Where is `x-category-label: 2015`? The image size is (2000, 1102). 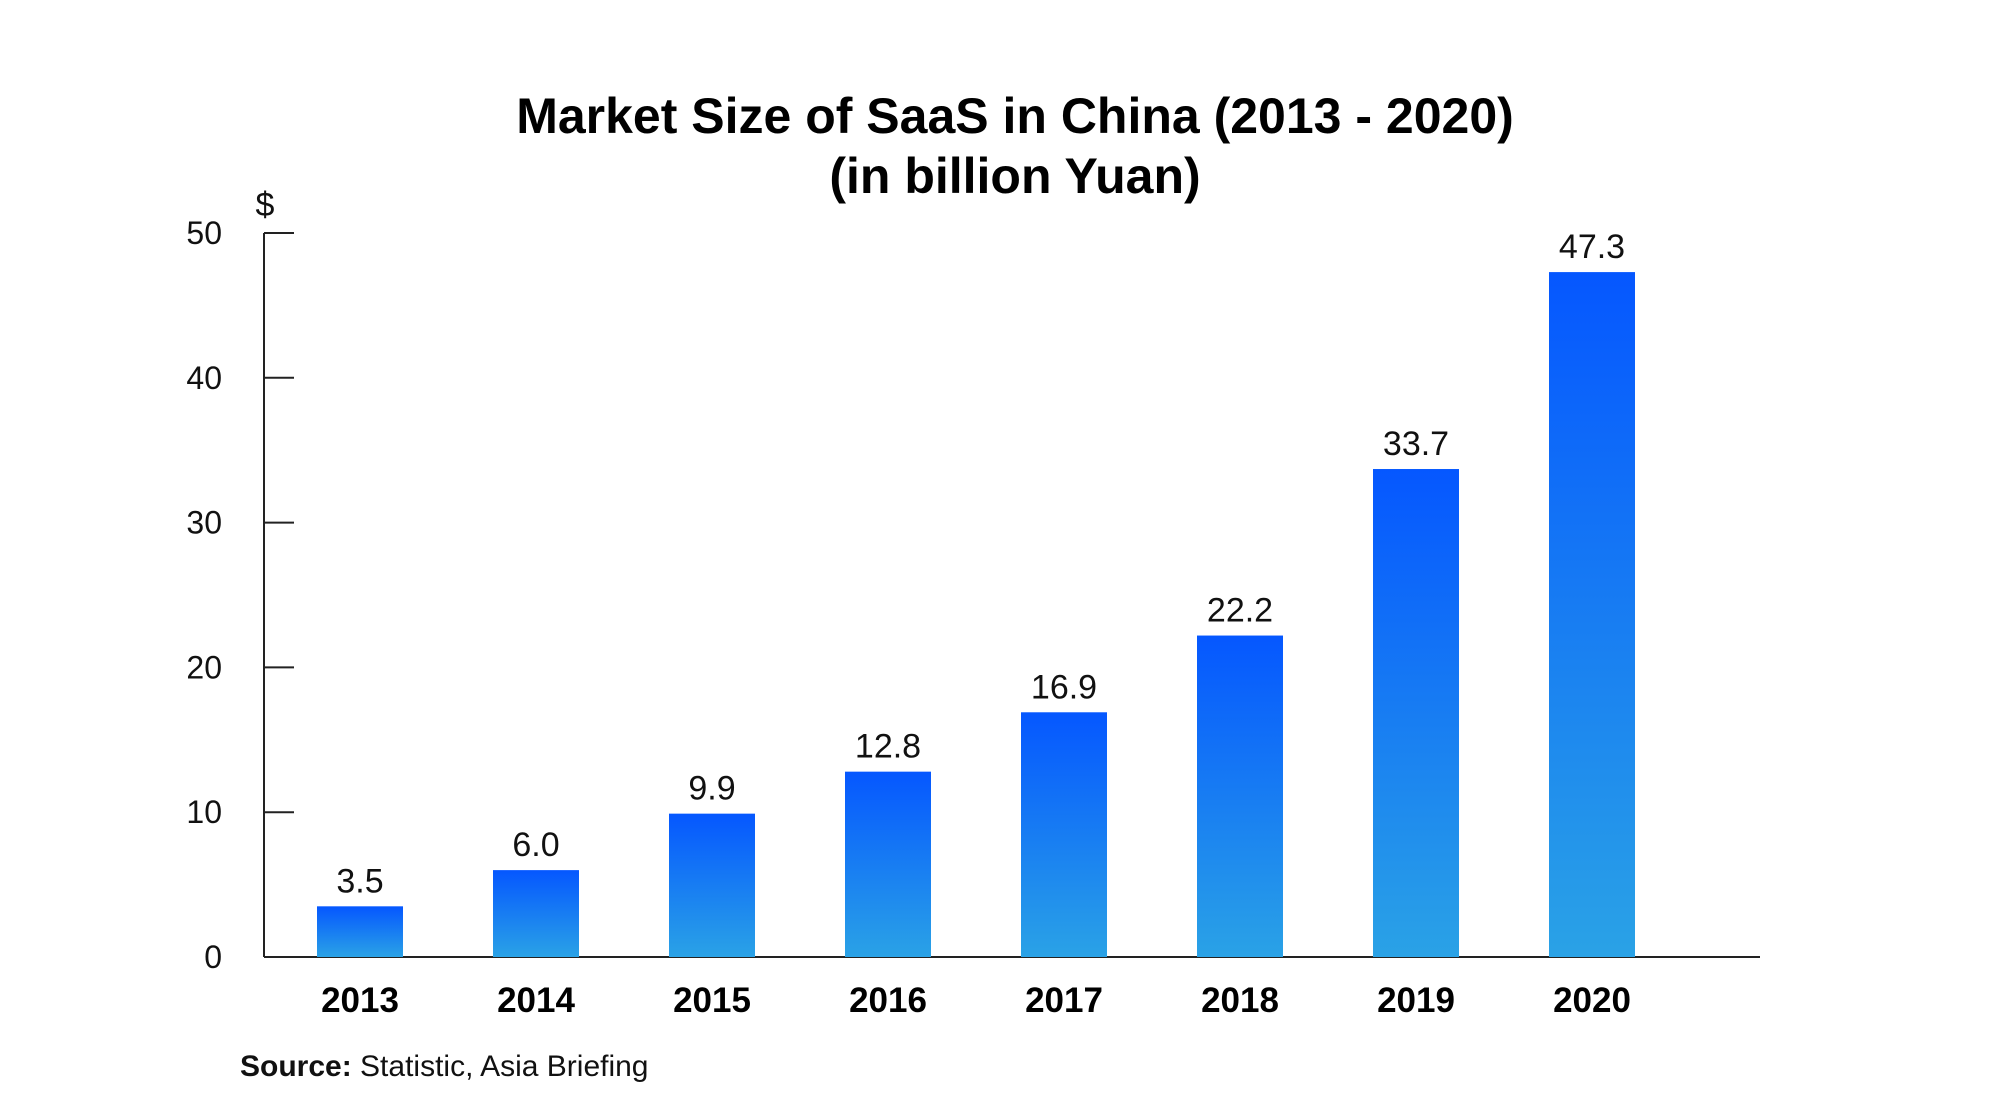 x-category-label: 2015 is located at coordinates (712, 1000).